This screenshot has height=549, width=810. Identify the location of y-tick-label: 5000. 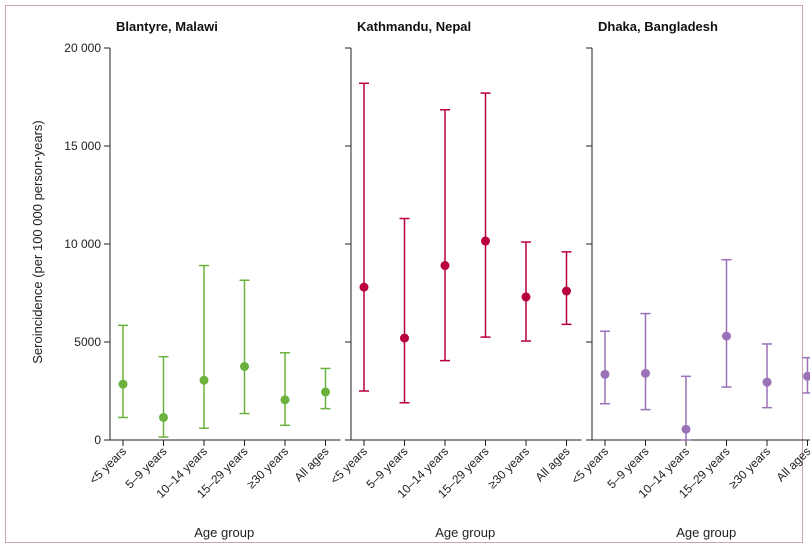
(87, 342).